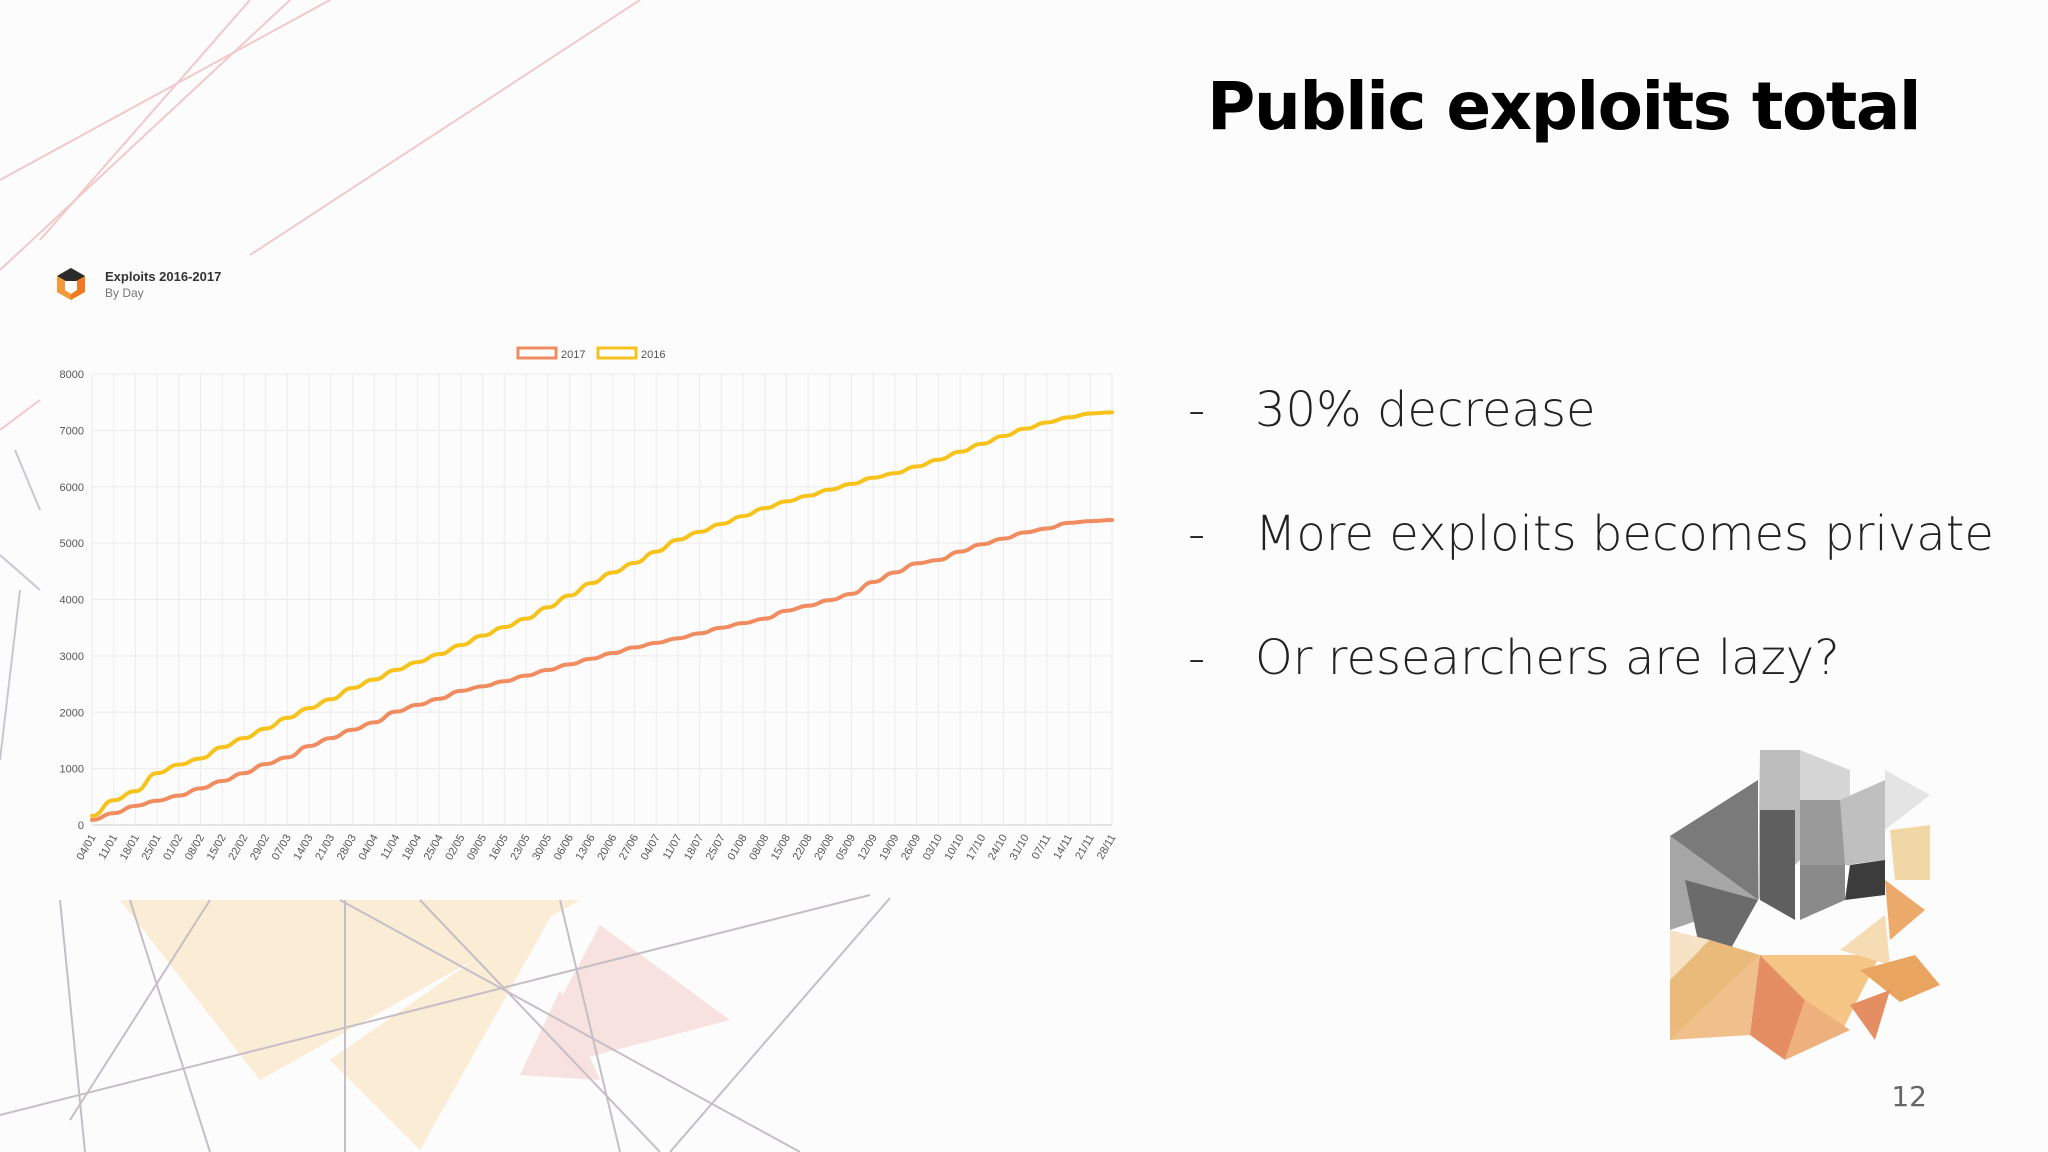  I want to click on x-tick-label: 11/07, so click(673, 847).